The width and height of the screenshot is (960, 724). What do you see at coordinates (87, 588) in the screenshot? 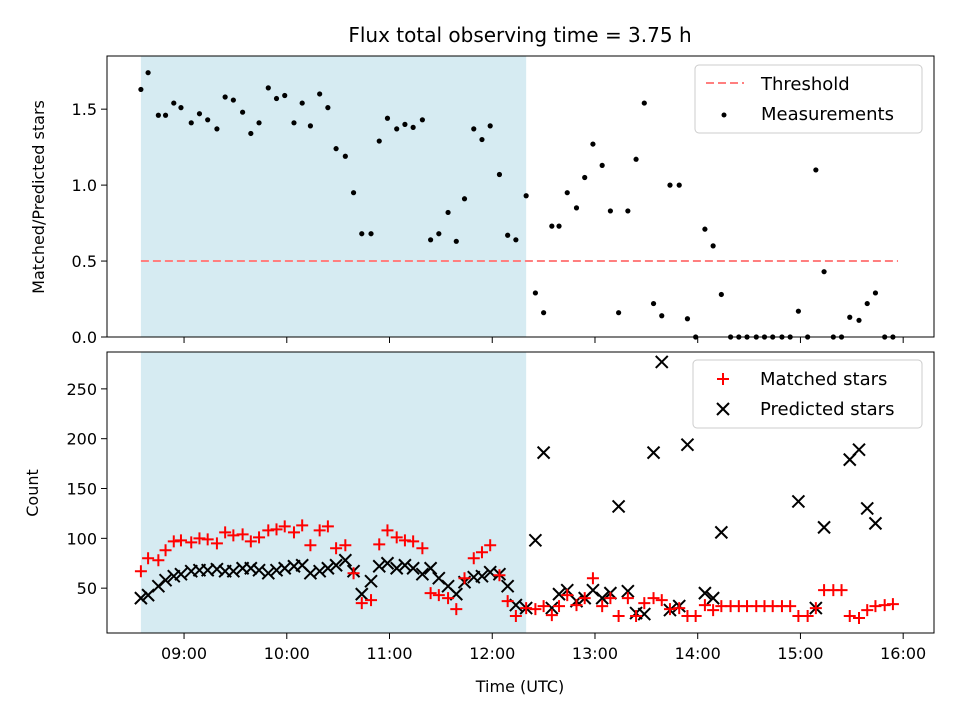
I see `y-bottom-tick-label: 50` at bounding box center [87, 588].